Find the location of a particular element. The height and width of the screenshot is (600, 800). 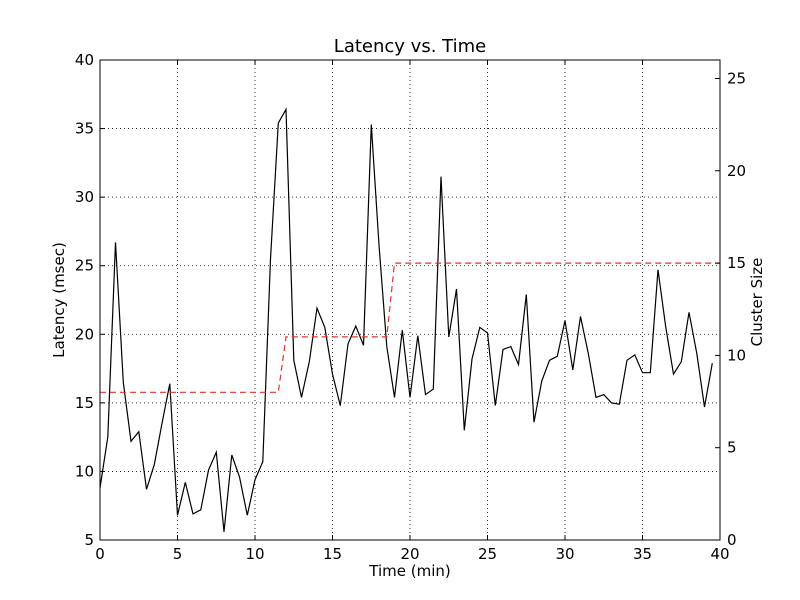

x-tick-label: 30 is located at coordinates (564, 554).